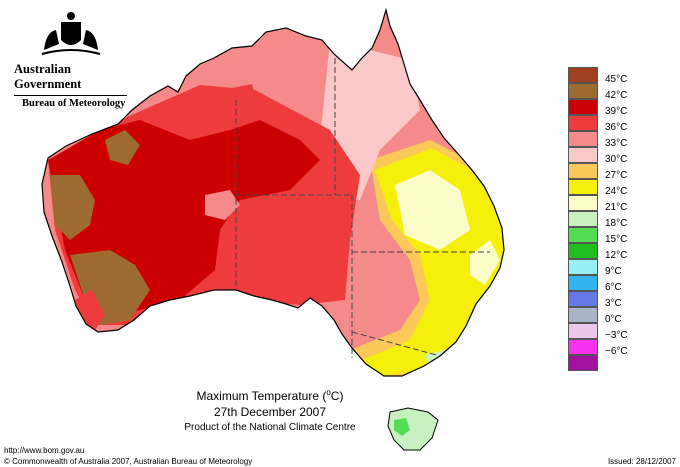 This screenshot has height=467, width=680. What do you see at coordinates (402, 427) in the screenshot?
I see `tasmania-cool-patch` at bounding box center [402, 427].